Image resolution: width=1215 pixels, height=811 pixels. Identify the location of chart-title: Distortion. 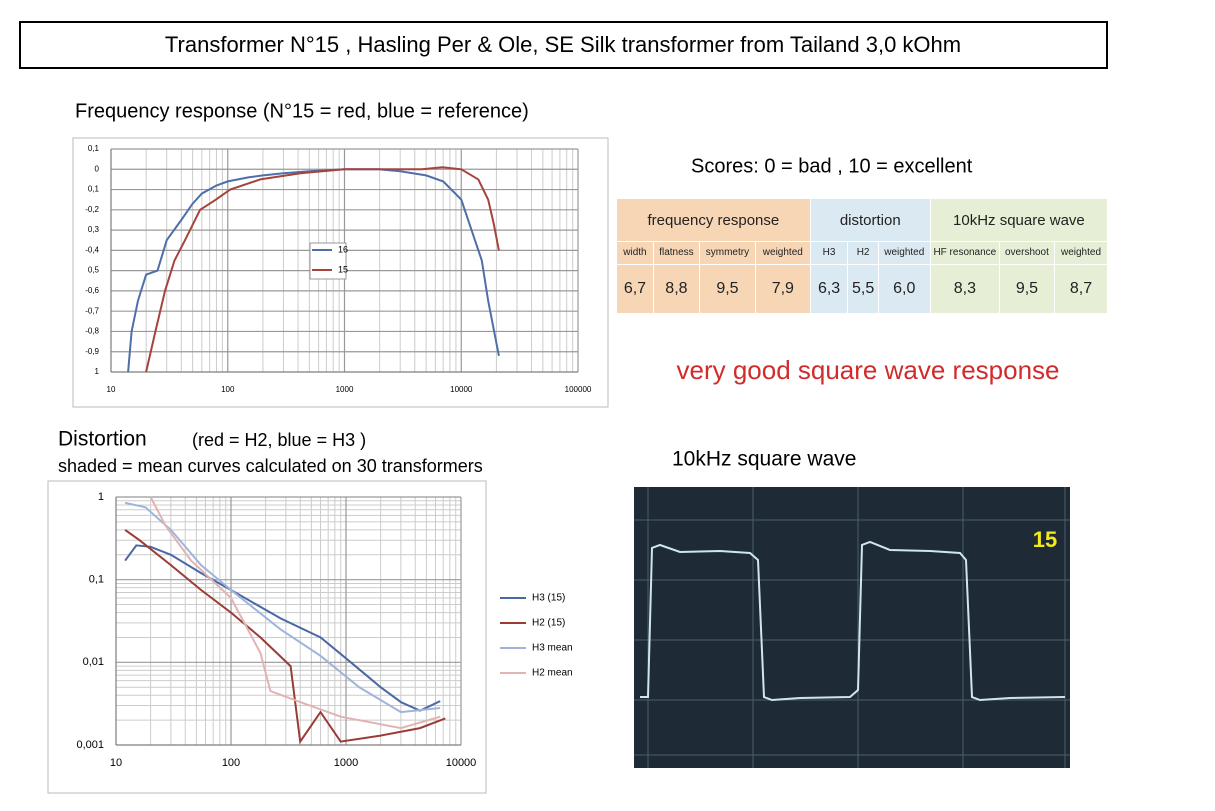
(102, 439).